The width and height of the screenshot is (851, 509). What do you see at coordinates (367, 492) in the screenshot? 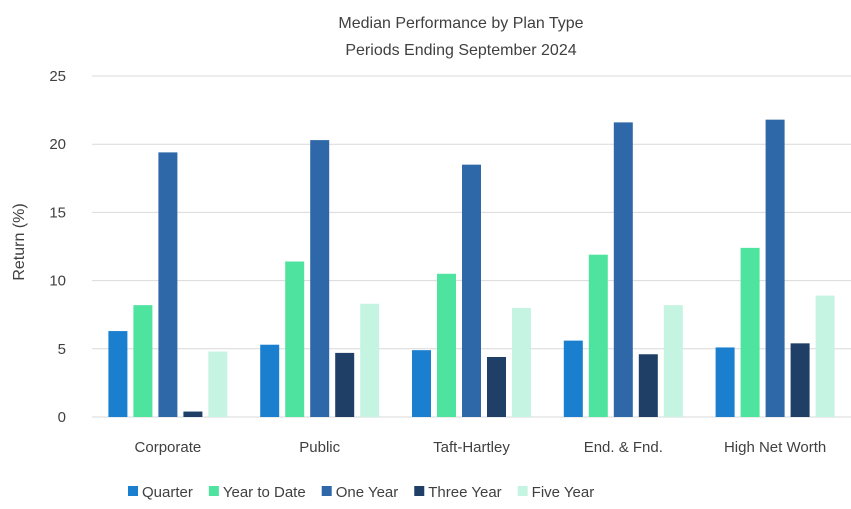
I see `legend-label: One Year` at bounding box center [367, 492].